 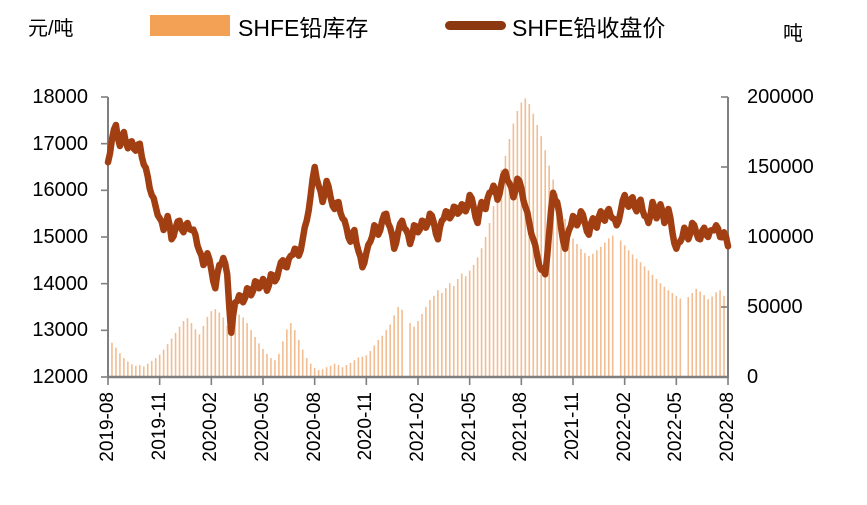 What do you see at coordinates (60, 330) in the screenshot?
I see `y-left-tick-label: 13000` at bounding box center [60, 330].